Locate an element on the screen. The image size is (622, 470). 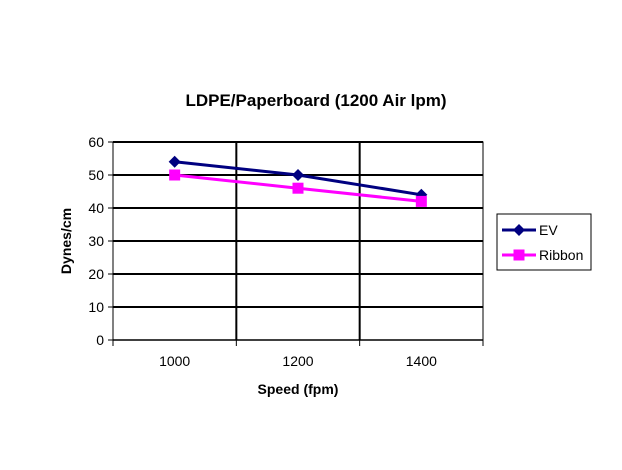
legend-label-ribbon: Ribbon is located at coordinates (561, 255).